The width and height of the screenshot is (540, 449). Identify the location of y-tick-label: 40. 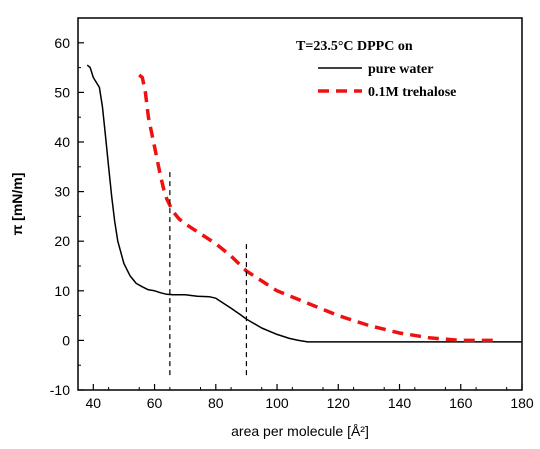
(62, 142).